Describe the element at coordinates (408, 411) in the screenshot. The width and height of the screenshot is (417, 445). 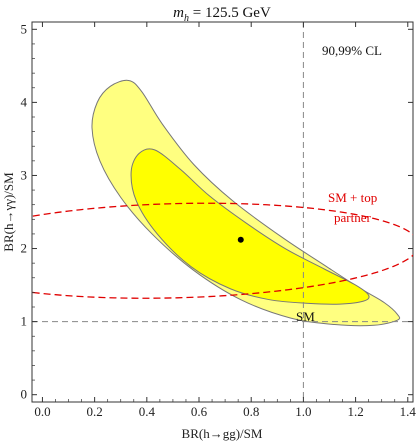
I see `x-tick-label: 1.4` at that location.